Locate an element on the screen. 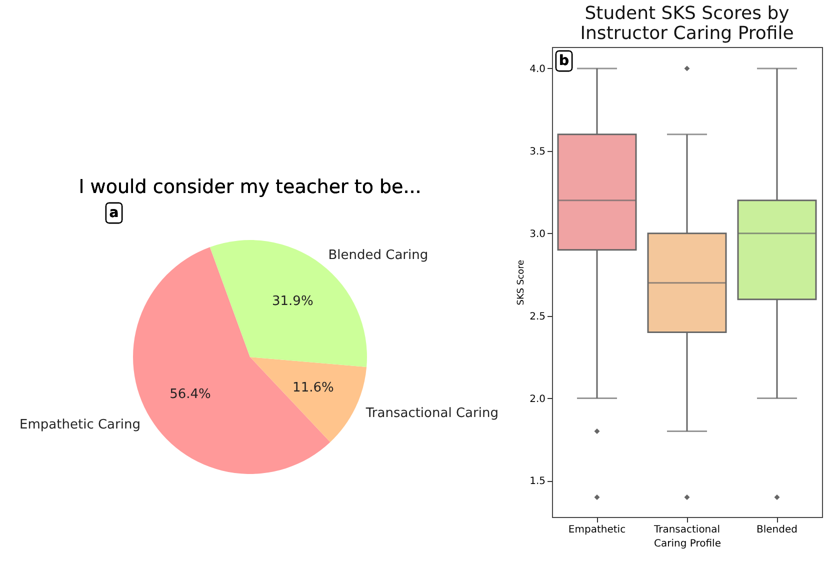  chart-title: Student SKS Scores by Instructor Caring Profile is located at coordinates (687, 23).